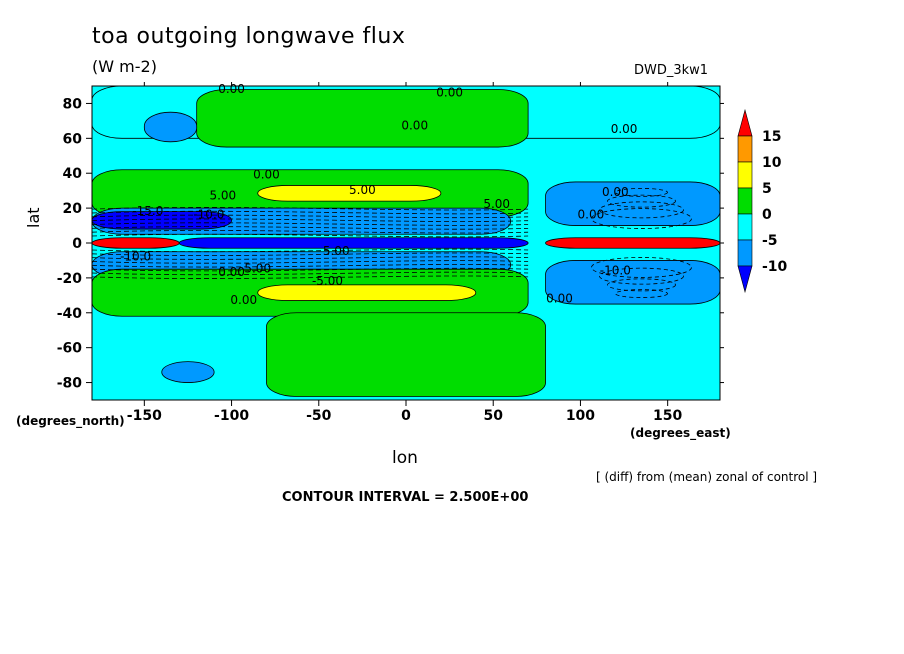 Image resolution: width=904 pixels, height=654 pixels. I want to click on x-tick-label: -100, so click(231, 416).